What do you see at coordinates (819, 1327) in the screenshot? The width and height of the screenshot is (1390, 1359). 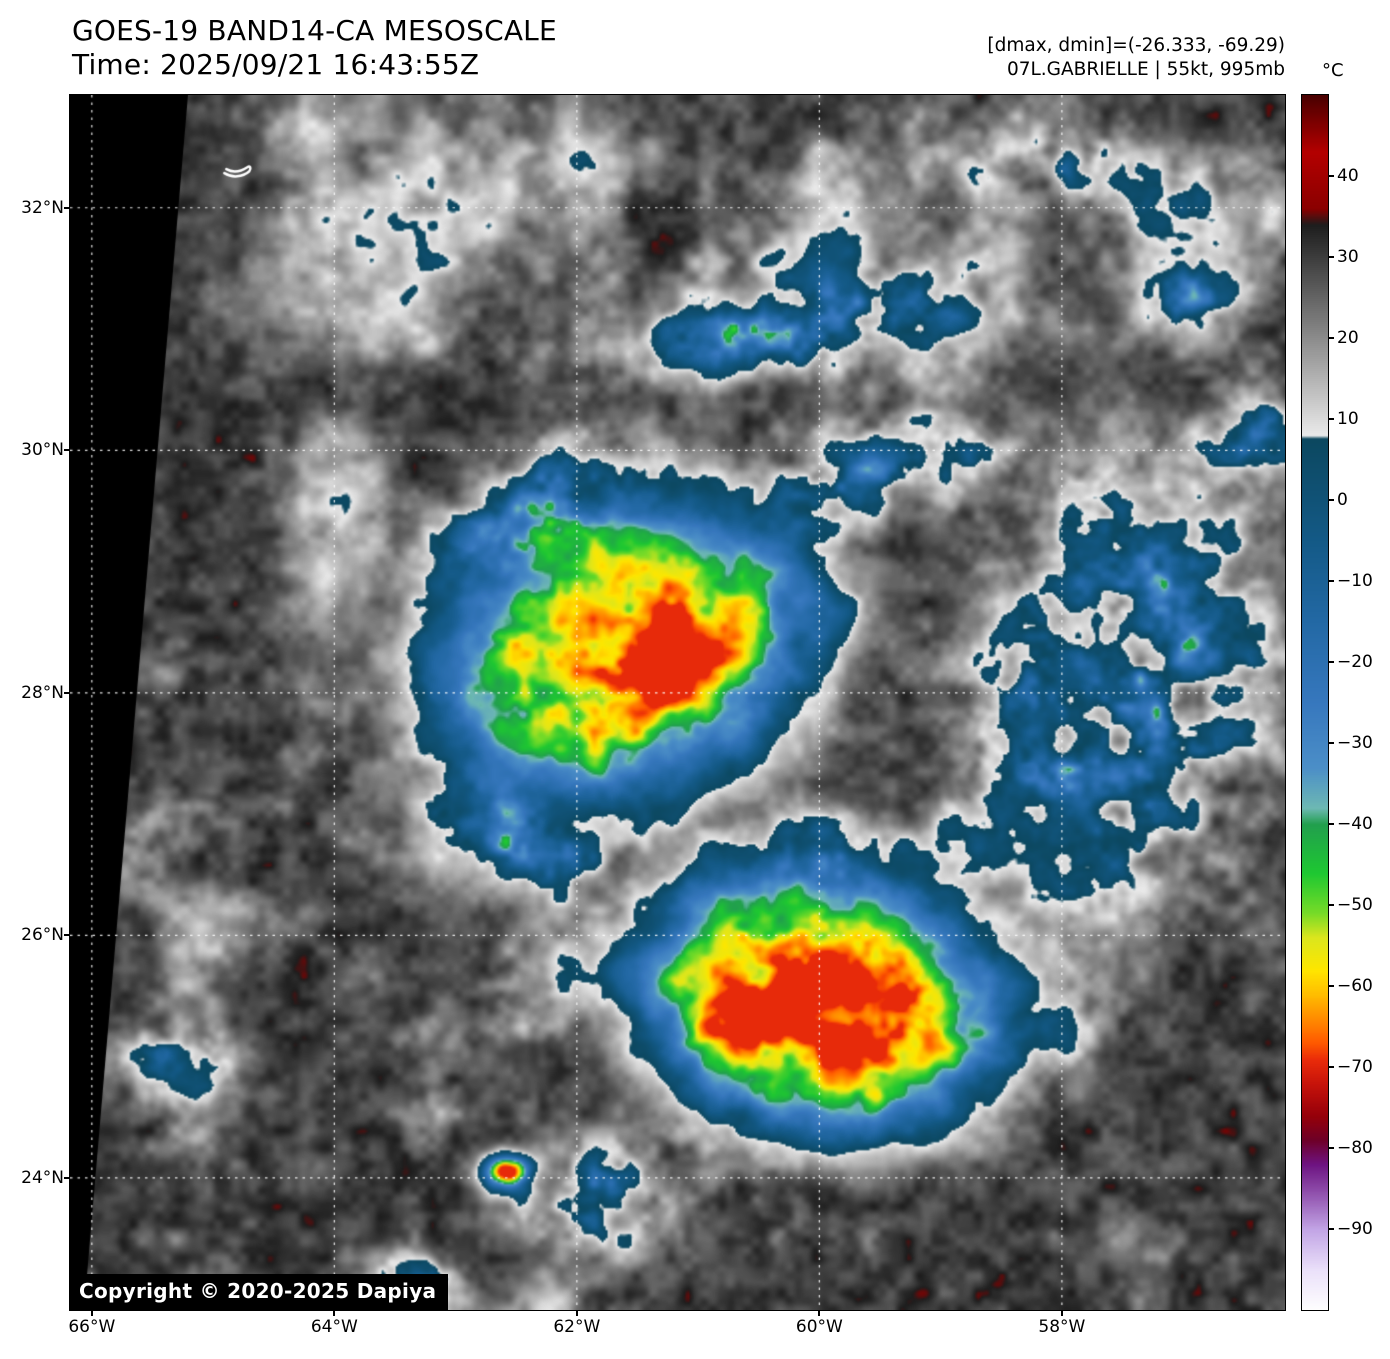 I see `lon-tick-label: 60°W` at bounding box center [819, 1327].